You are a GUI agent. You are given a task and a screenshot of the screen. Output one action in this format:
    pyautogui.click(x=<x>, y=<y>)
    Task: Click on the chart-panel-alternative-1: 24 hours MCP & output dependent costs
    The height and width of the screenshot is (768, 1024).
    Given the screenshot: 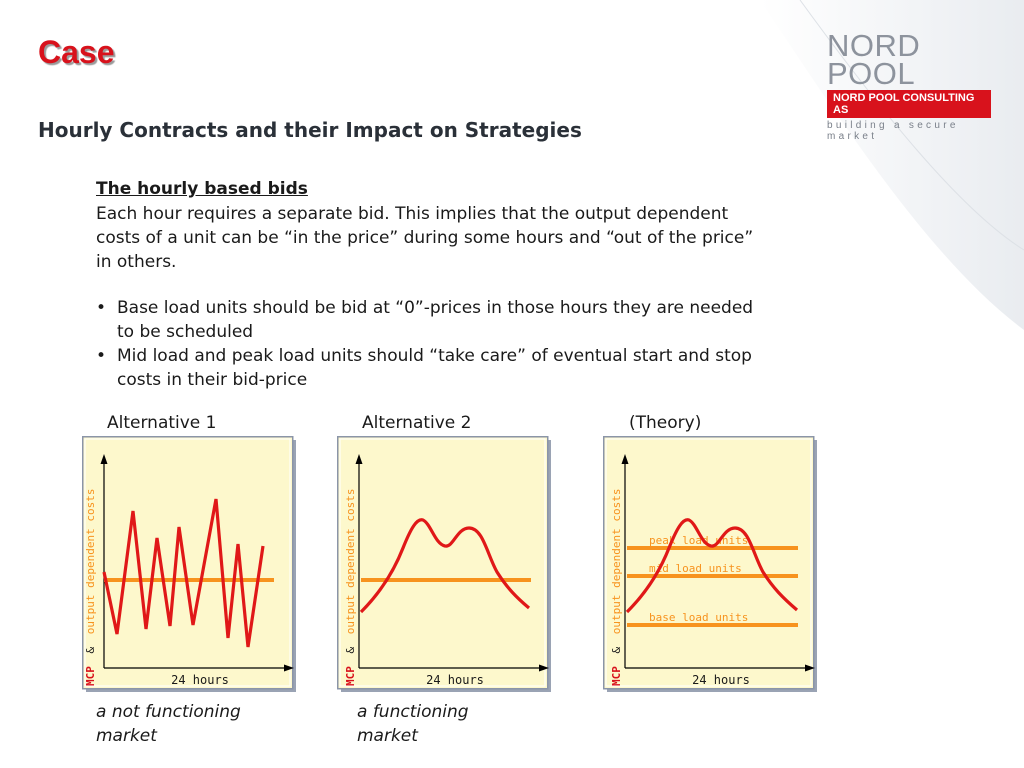 What is the action you would take?
    pyautogui.click(x=189, y=564)
    